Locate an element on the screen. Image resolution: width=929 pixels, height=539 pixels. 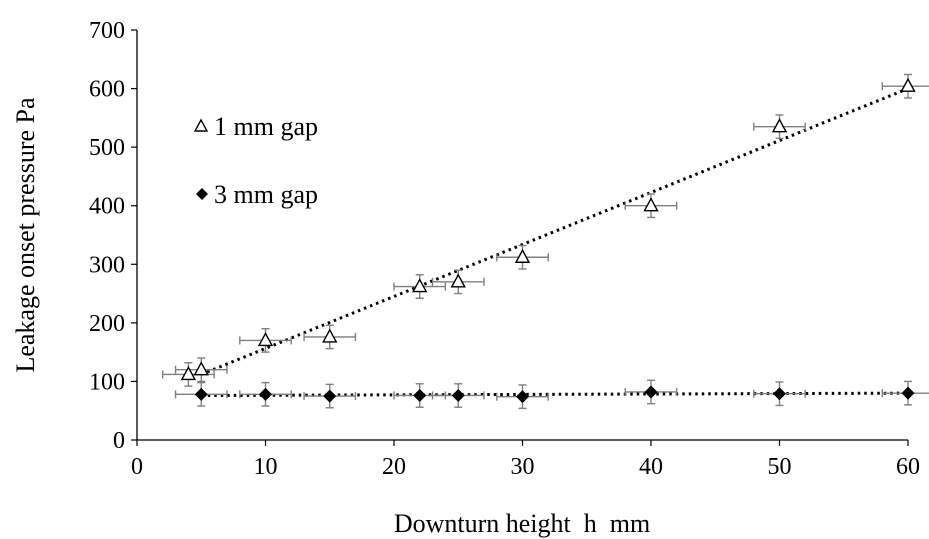
y-tick-label: 200 is located at coordinates (107, 324).